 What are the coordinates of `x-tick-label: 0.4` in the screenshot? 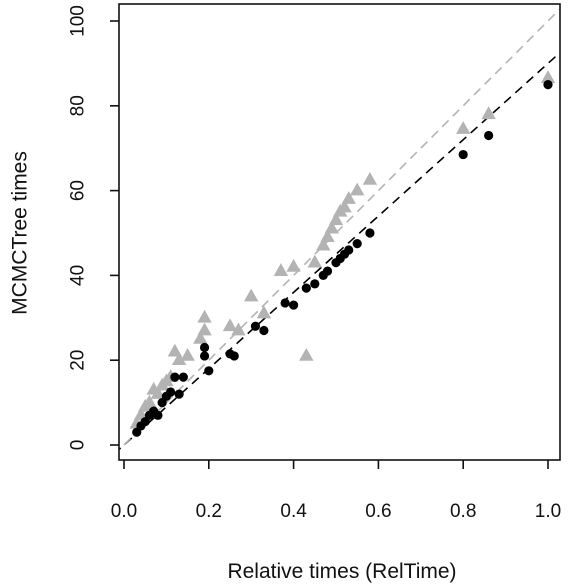 It's located at (293, 511).